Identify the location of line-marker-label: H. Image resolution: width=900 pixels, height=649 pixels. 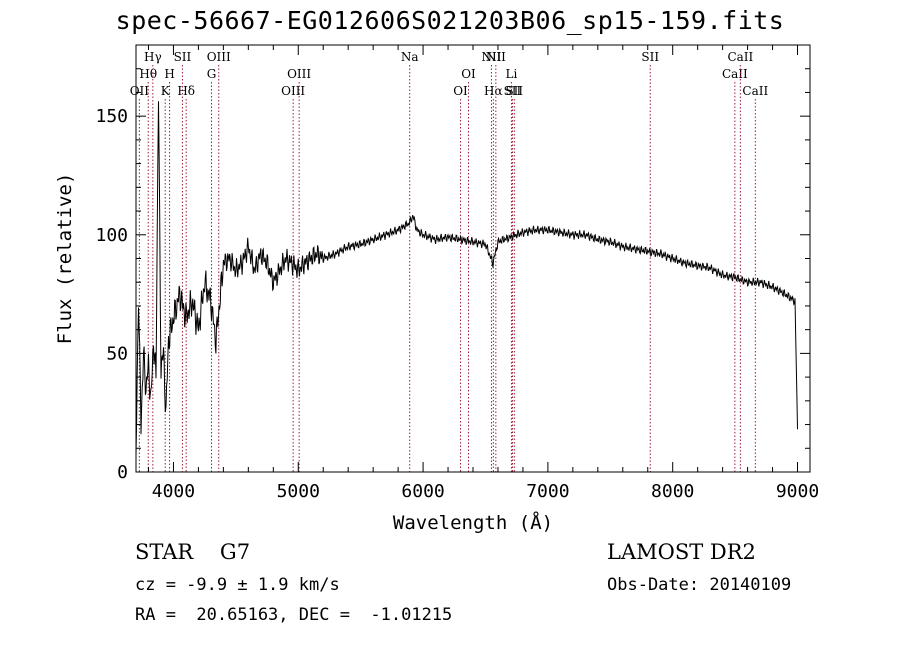
(169, 74).